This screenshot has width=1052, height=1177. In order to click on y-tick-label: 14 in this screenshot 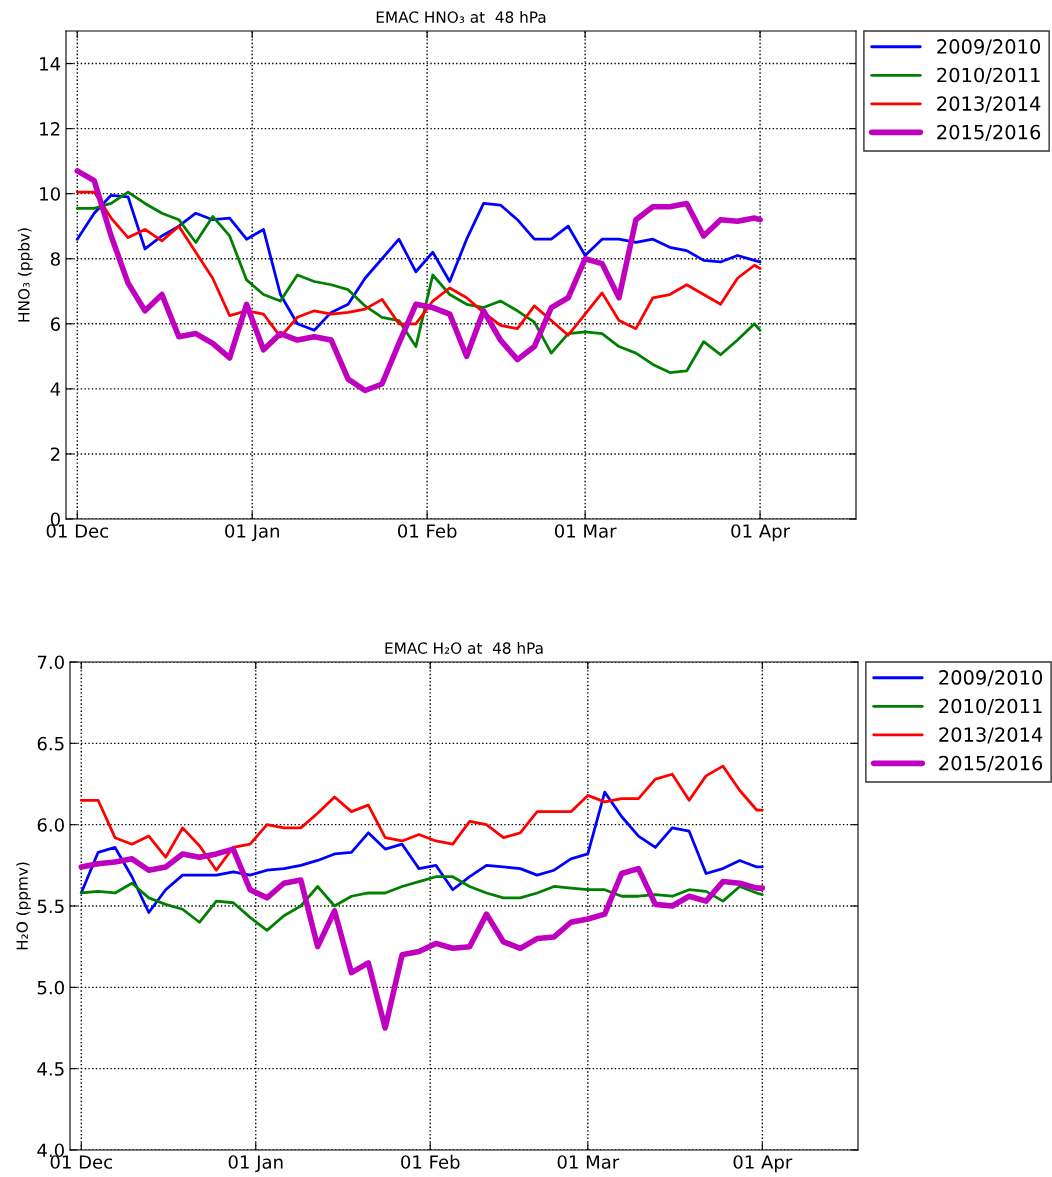, I will do `click(50, 64)`.